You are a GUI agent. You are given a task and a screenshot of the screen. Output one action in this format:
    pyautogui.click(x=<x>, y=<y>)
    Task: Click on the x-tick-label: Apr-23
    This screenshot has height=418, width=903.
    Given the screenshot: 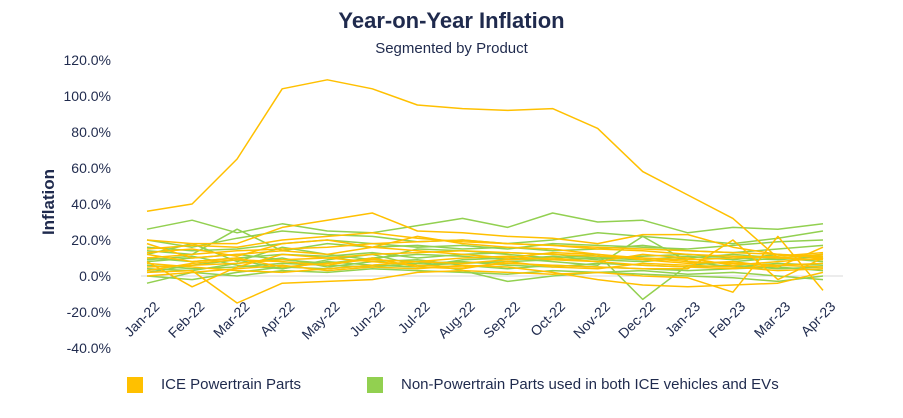 What is the action you would take?
    pyautogui.click(x=817, y=318)
    